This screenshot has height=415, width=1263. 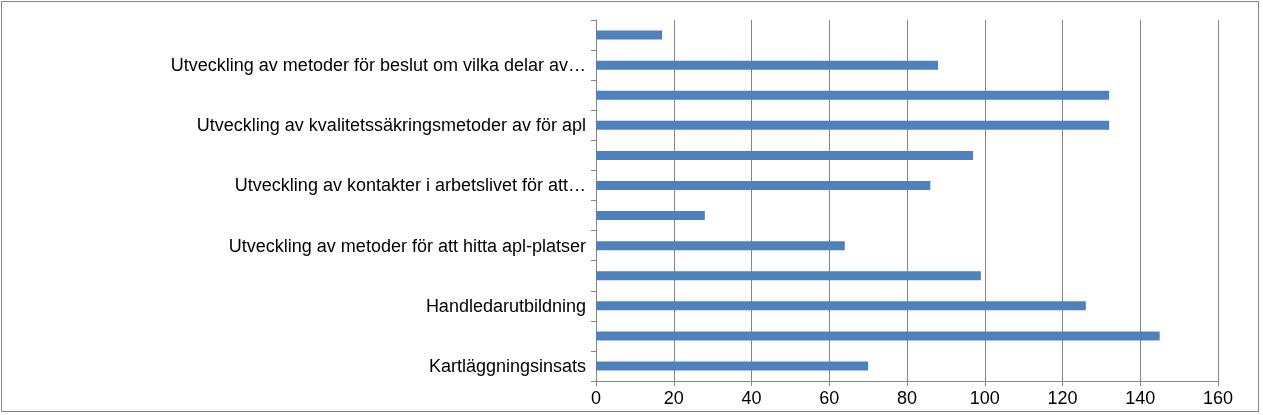 What do you see at coordinates (984, 398) in the screenshot?
I see `x-tick-label: 100` at bounding box center [984, 398].